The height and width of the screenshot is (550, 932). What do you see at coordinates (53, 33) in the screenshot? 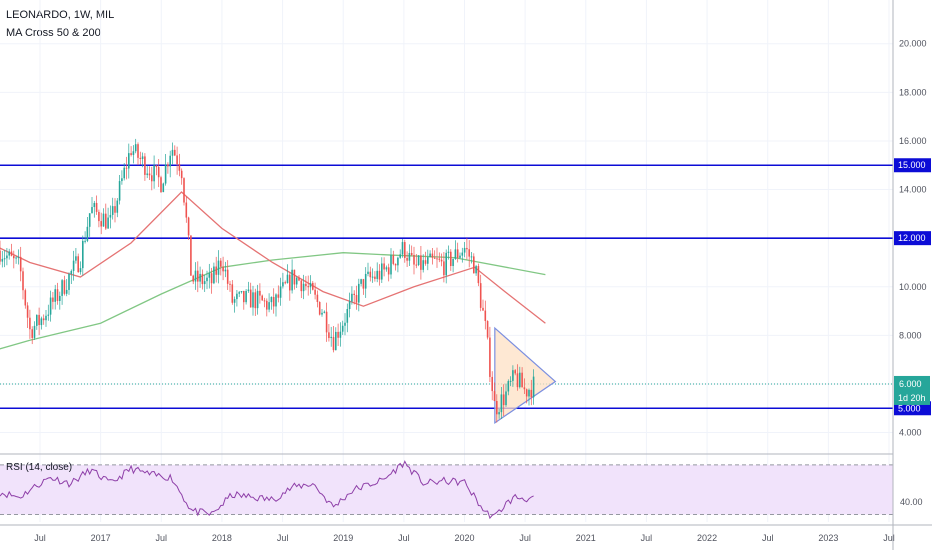
I see `indicator-title: MA Cross 50 & 200` at bounding box center [53, 33].